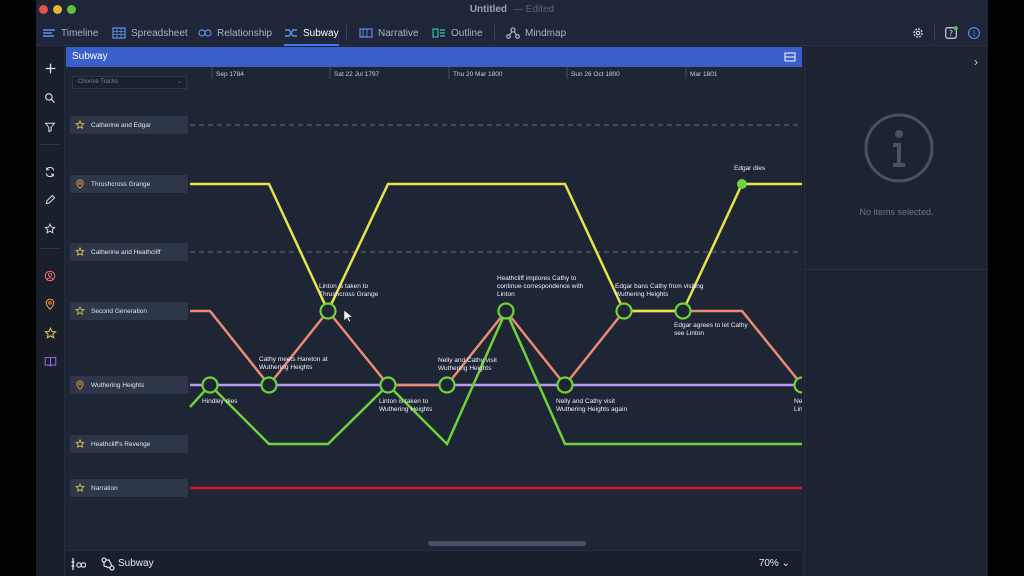 This screenshot has height=576, width=1024. What do you see at coordinates (918, 33) in the screenshot?
I see `settings-gear-icon` at bounding box center [918, 33].